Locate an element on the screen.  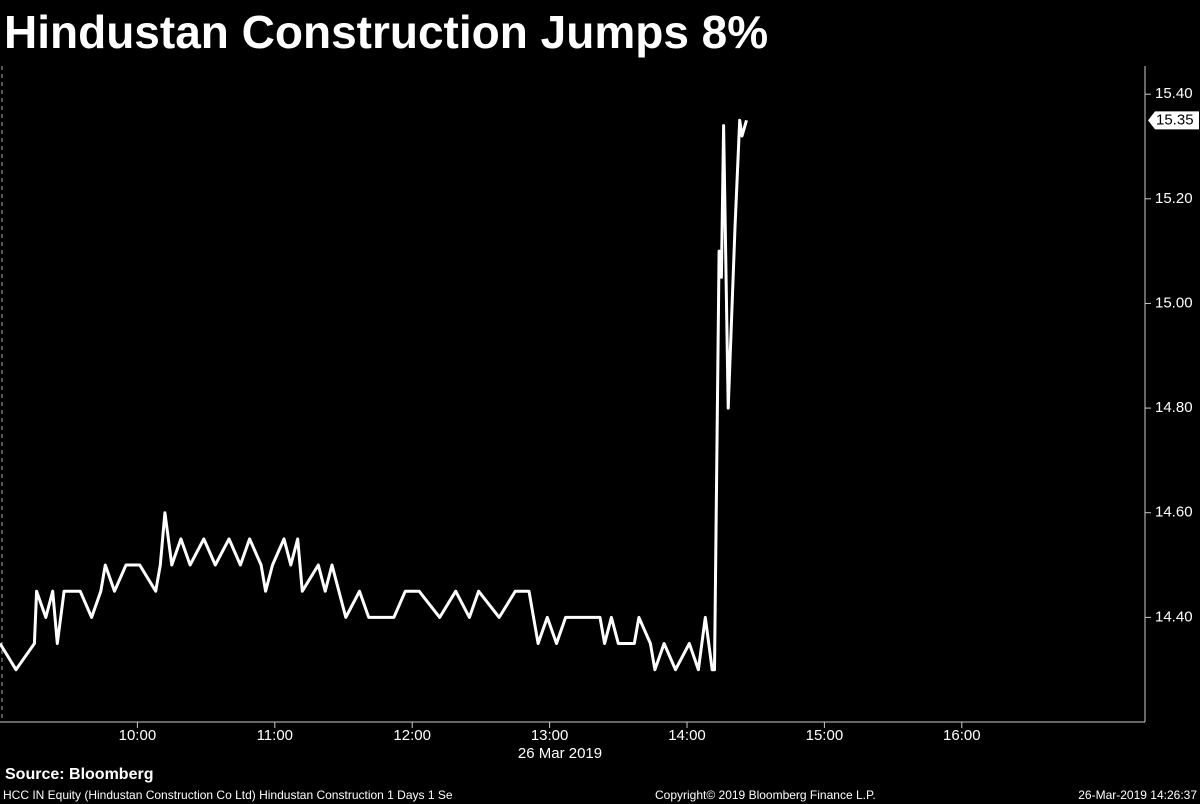
footer-center: Copyright© 2019 Bloomberg Finance L.P. is located at coordinates (765, 795).